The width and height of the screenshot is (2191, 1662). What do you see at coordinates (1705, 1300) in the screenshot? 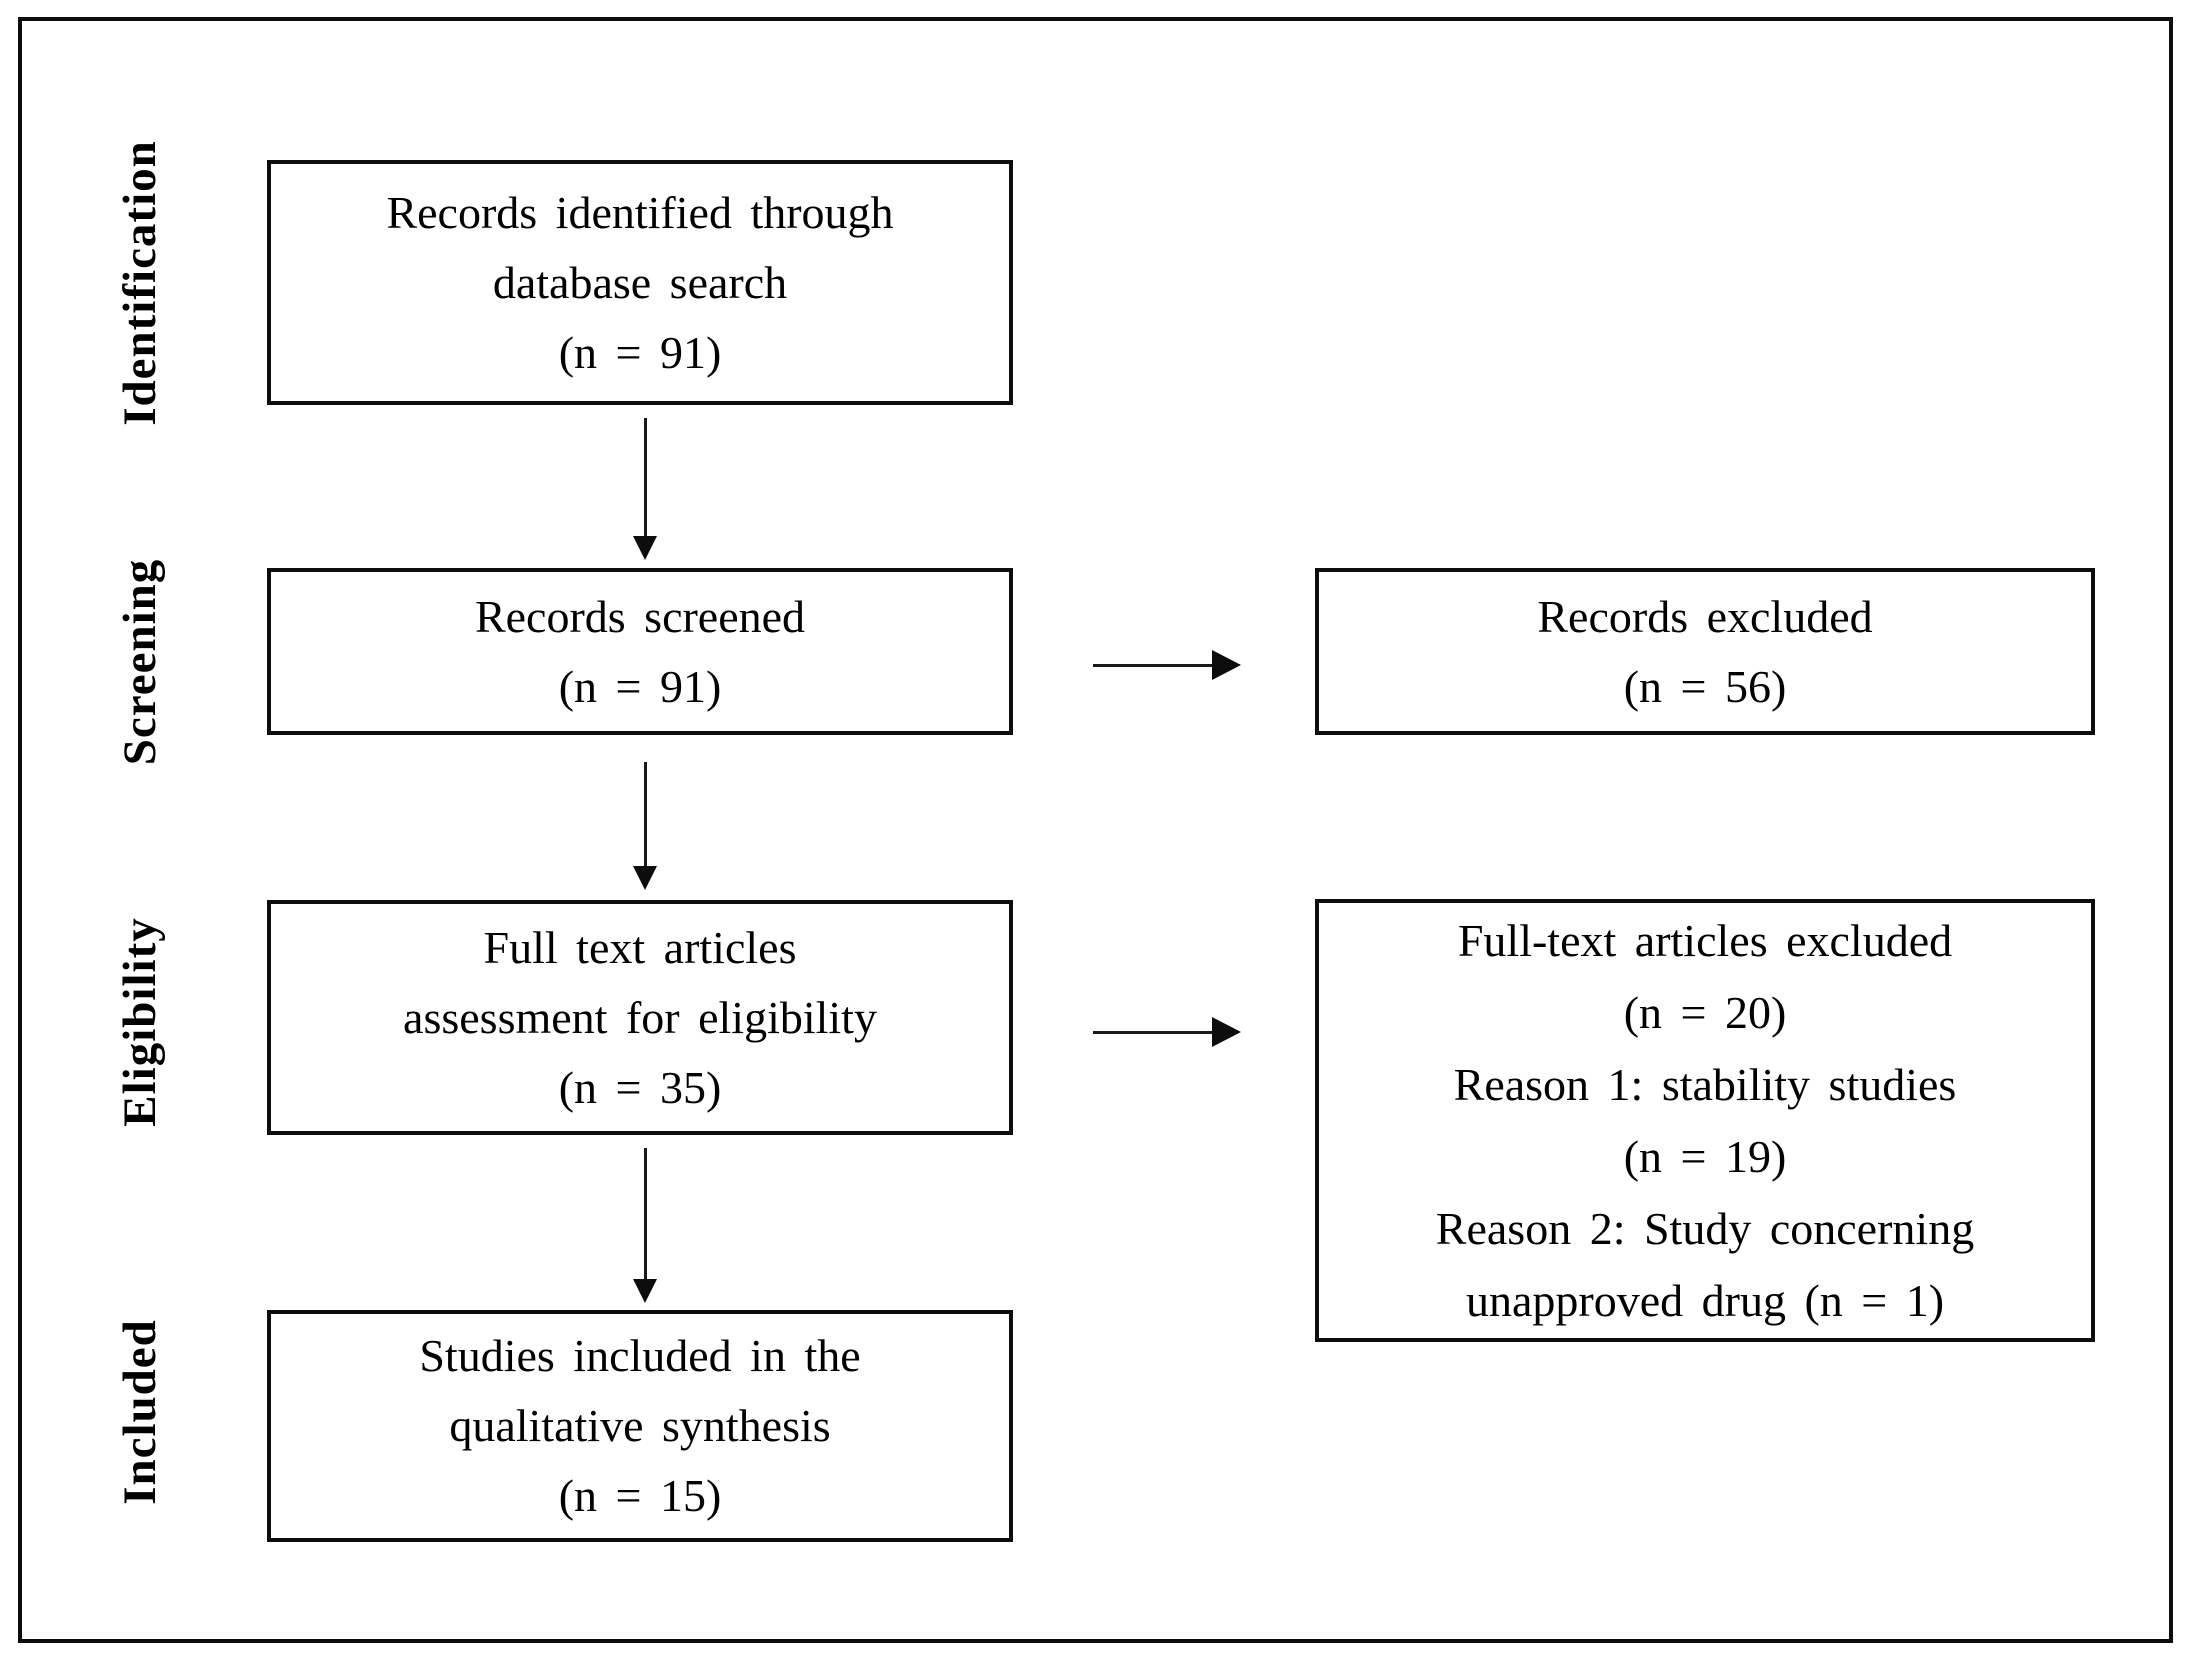
I see `box-text-line: unapproved drug (n = 1)` at bounding box center [1705, 1300].